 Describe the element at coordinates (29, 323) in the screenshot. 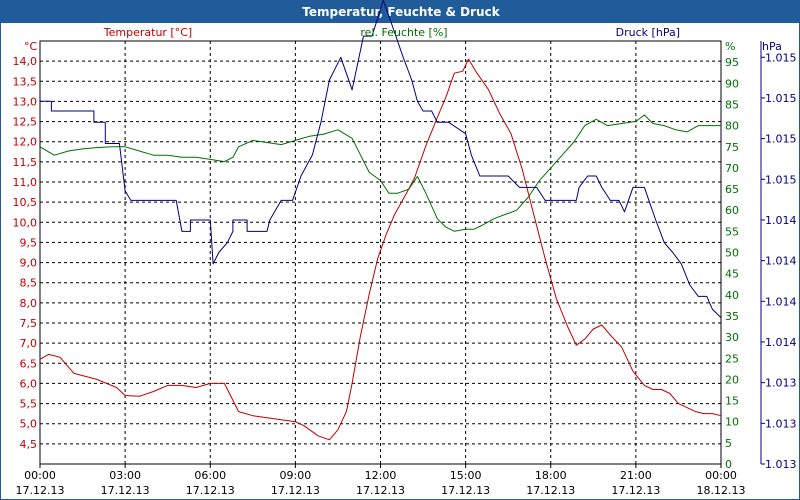

I see `temperature-tick-label: 7,5` at that location.